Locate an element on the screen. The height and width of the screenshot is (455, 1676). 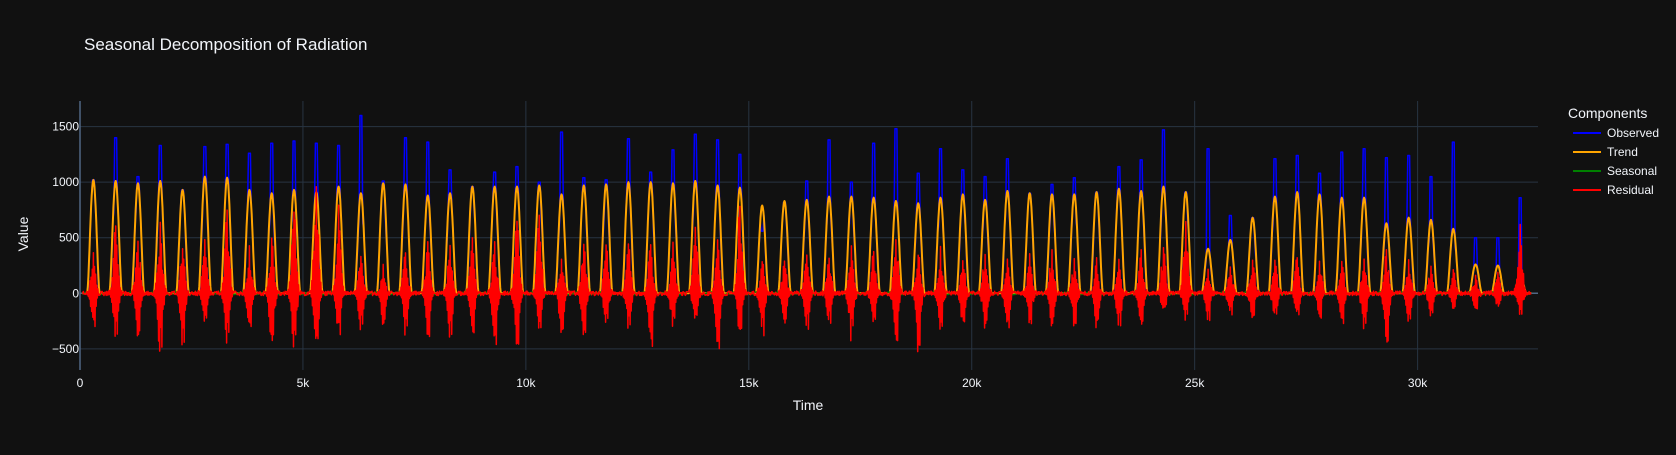
y-tick-label: −500 is located at coordinates (65, 349).